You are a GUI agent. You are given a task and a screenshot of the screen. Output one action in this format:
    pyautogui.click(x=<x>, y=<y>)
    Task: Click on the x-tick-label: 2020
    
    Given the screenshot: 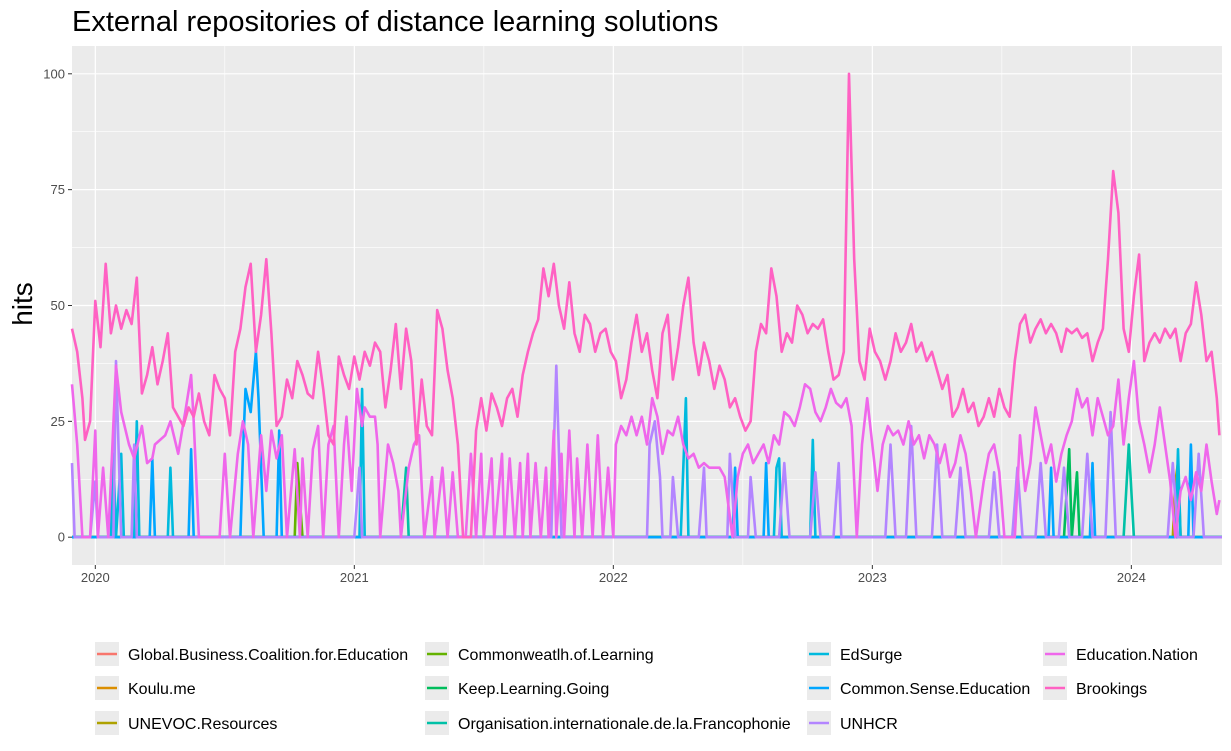 What is the action you would take?
    pyautogui.click(x=95, y=577)
    